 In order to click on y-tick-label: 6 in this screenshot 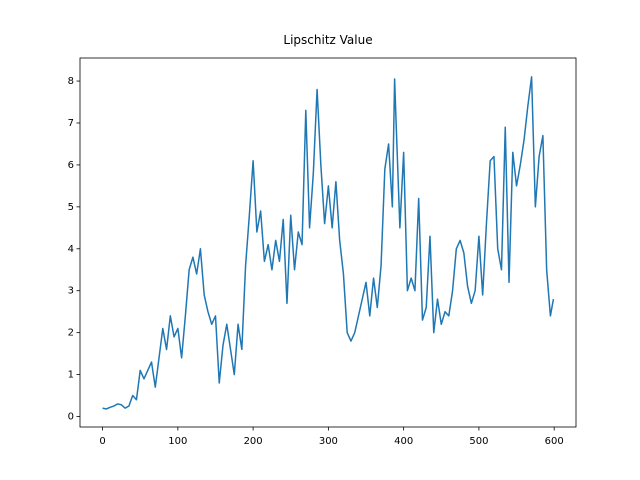, I will do `click(71, 165)`.